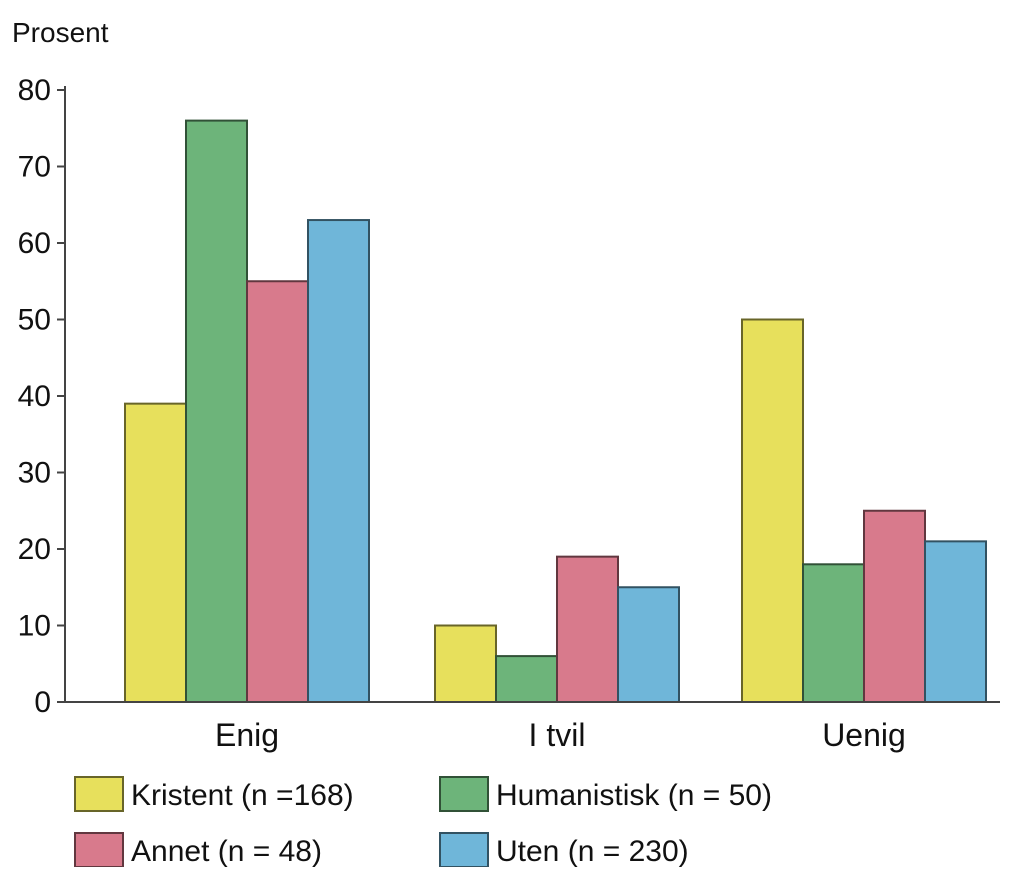  Describe the element at coordinates (60, 32) in the screenshot. I see `y-axis-label: Prosent` at that location.